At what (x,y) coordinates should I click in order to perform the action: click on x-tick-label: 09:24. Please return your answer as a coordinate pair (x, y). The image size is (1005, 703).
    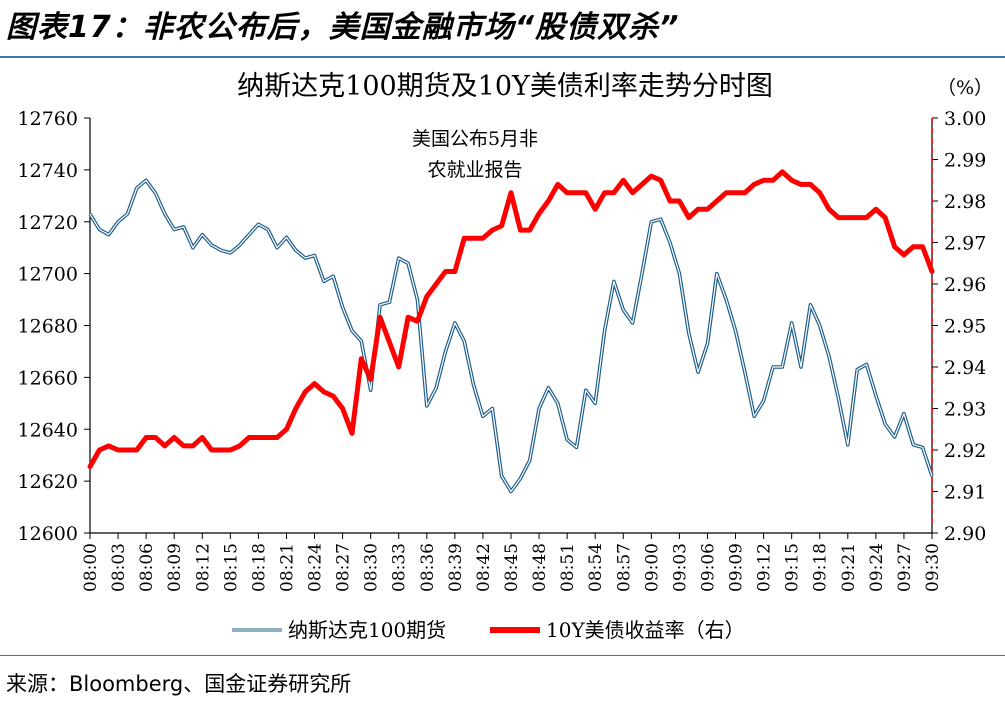
    Looking at the image, I should click on (877, 567).